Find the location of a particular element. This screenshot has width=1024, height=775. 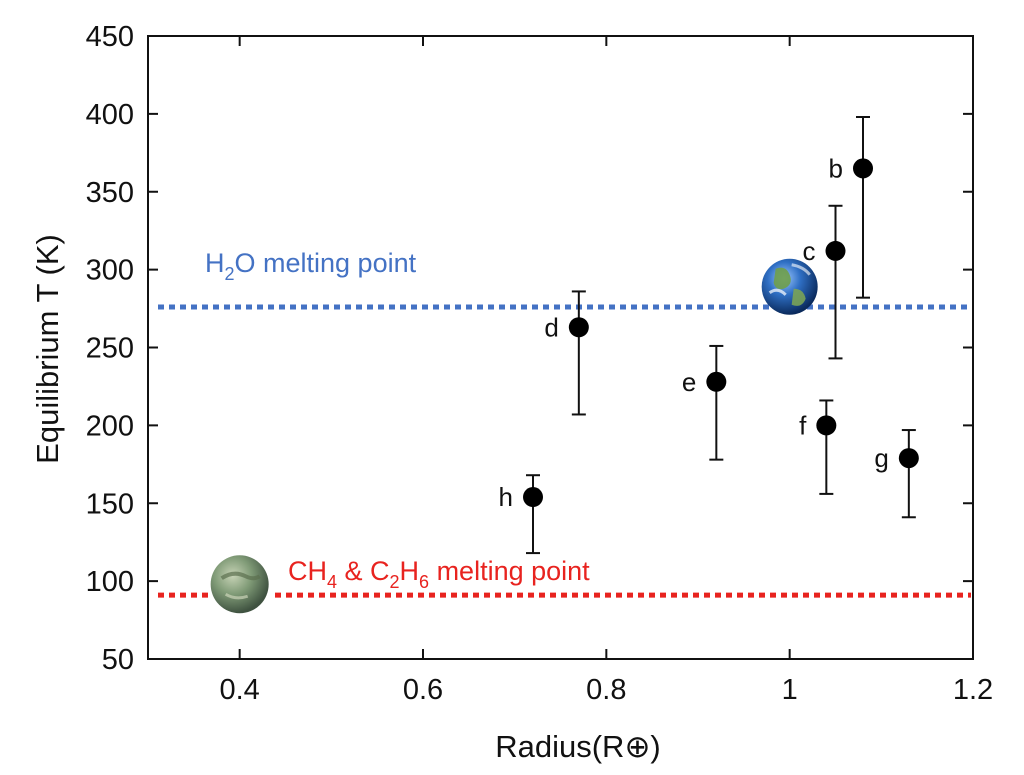

y-tick-label: 200 is located at coordinates (110, 426).